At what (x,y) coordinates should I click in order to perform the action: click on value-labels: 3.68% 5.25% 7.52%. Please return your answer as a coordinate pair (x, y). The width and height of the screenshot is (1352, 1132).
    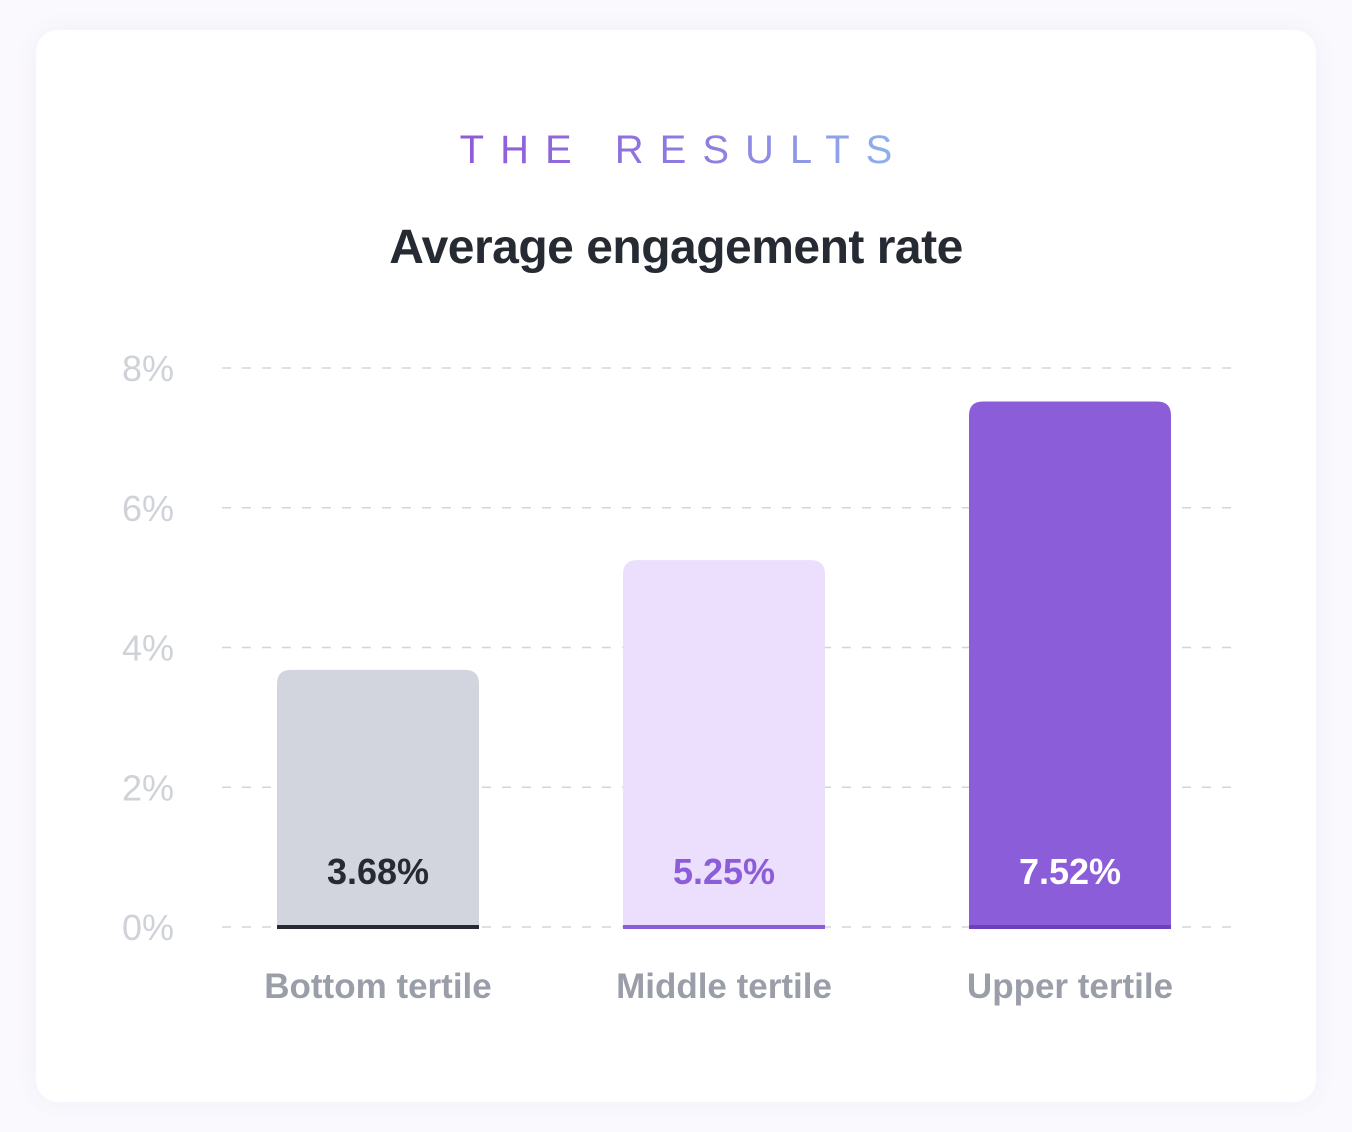
    Looking at the image, I should click on (724, 871).